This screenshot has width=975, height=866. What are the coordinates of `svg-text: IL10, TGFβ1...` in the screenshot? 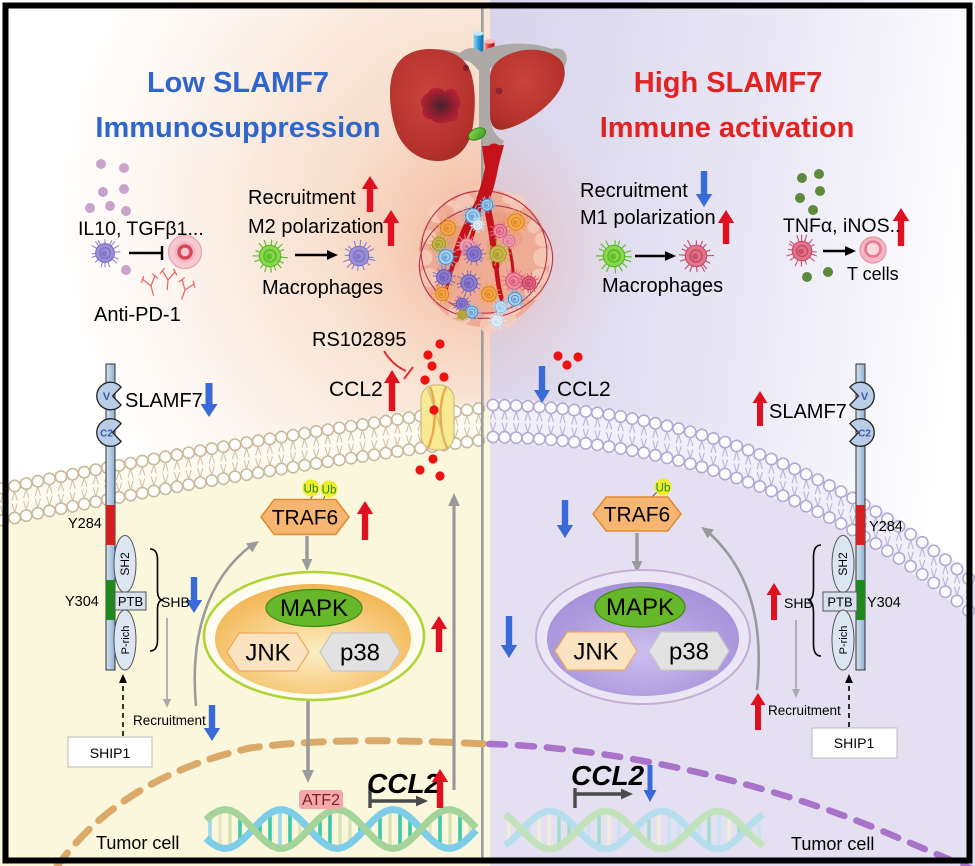 It's located at (141, 229).